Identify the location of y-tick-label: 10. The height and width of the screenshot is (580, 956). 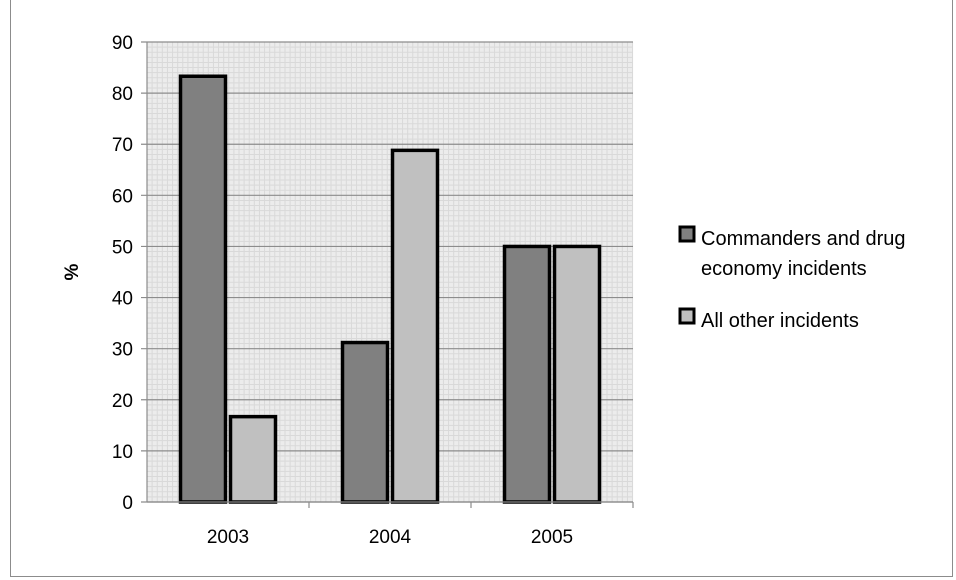
(122, 452).